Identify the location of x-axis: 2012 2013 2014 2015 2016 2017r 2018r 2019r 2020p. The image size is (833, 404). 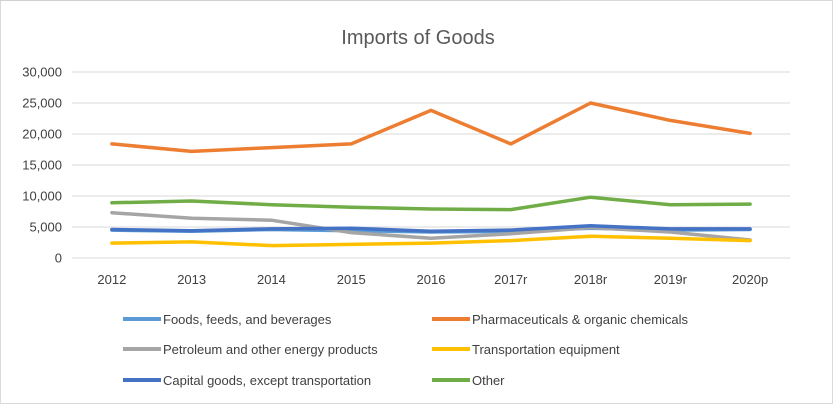
(432, 279).